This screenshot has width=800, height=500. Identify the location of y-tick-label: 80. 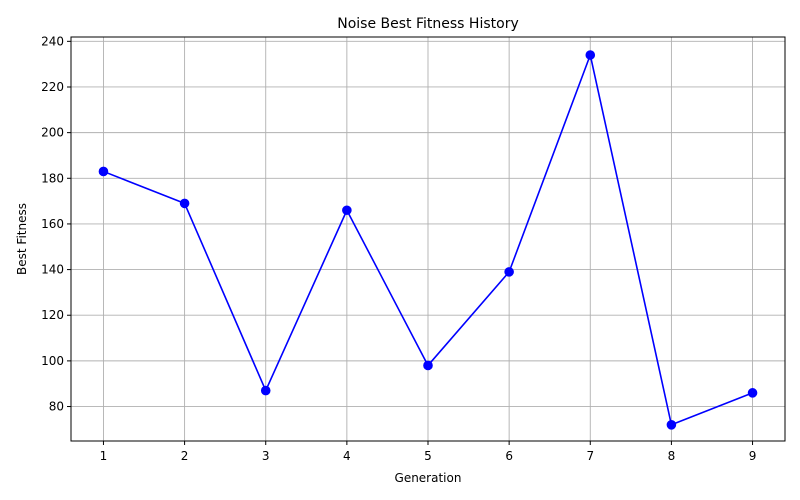
(56, 407).